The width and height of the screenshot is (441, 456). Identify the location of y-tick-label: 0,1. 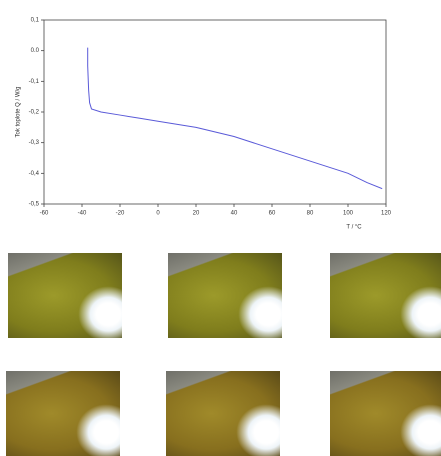
(35, 21).